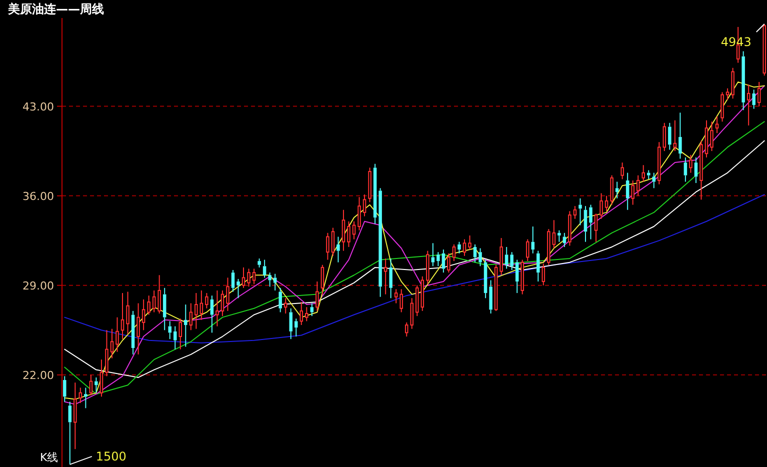  Describe the element at coordinates (38, 107) in the screenshot. I see `y-tick-label: 43.00` at that location.